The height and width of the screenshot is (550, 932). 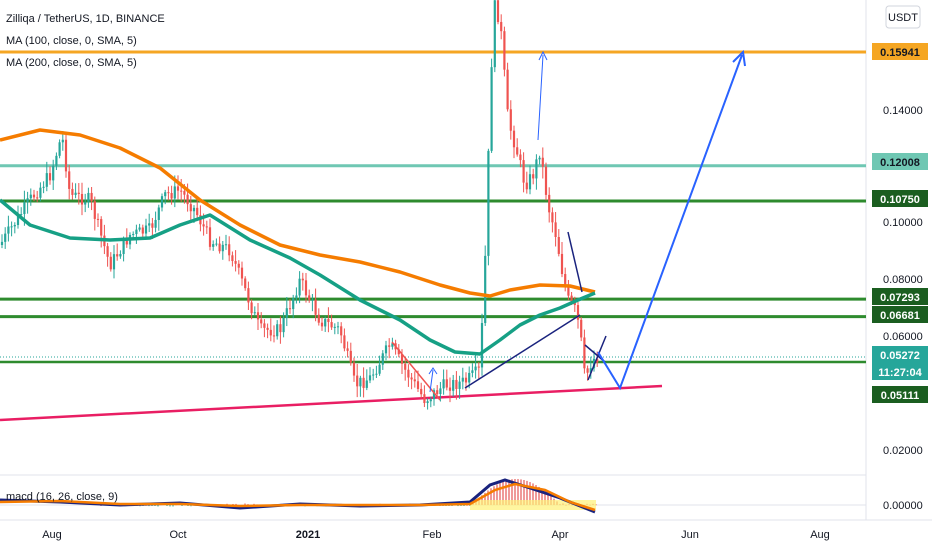 I want to click on support-line, so click(x=331, y=403).